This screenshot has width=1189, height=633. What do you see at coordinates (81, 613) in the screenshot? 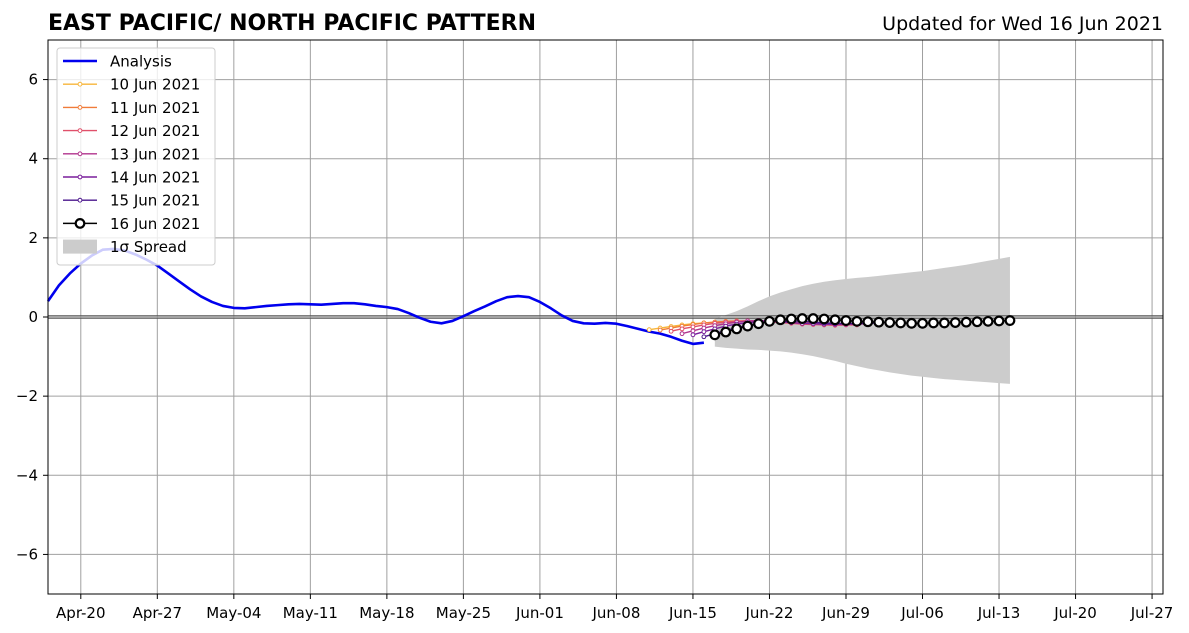
I see `x-tick-label: Apr-20` at bounding box center [81, 613].